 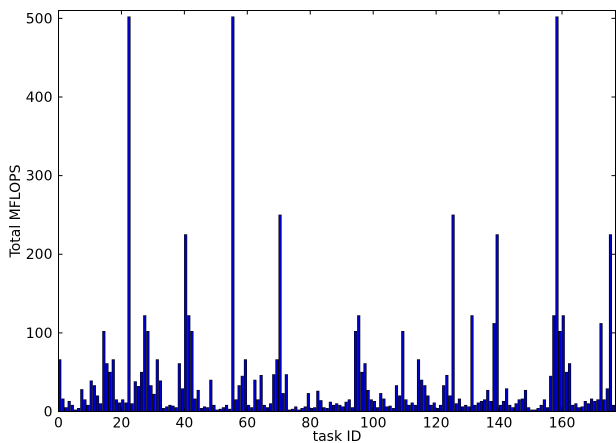 What do you see at coordinates (58, 424) in the screenshot?
I see `x-tick-label: 0` at bounding box center [58, 424].